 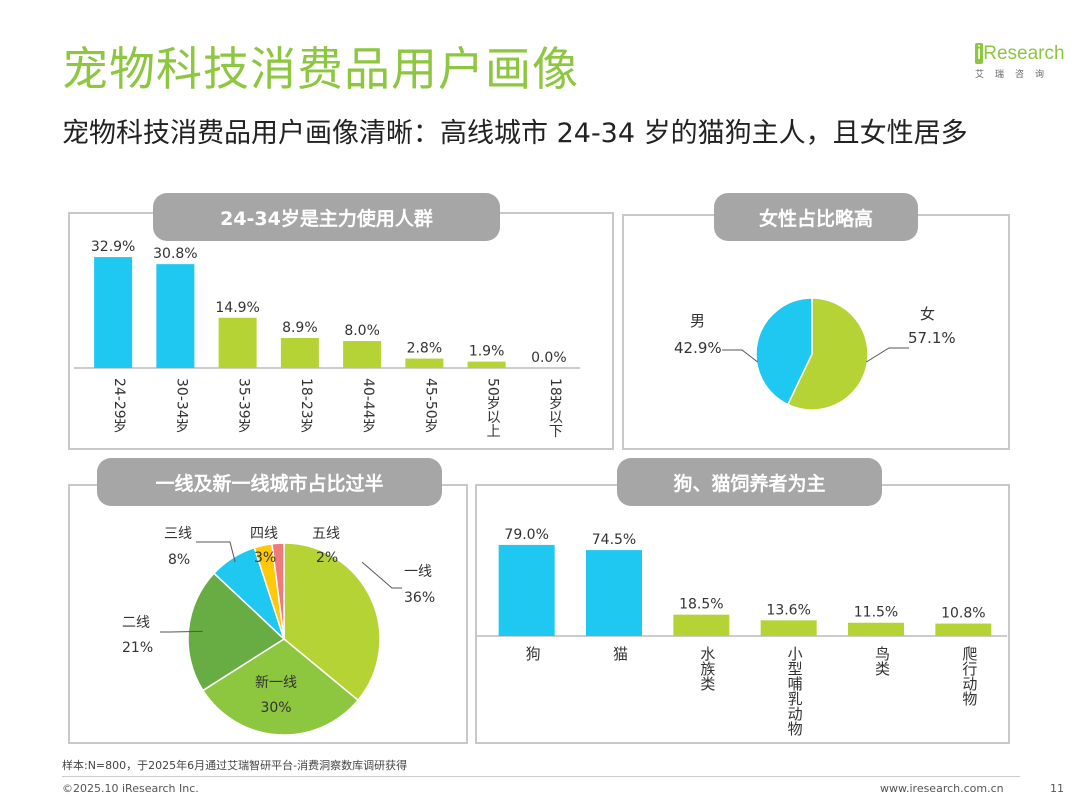 I want to click on leader-line-tier1, so click(x=381, y=575).